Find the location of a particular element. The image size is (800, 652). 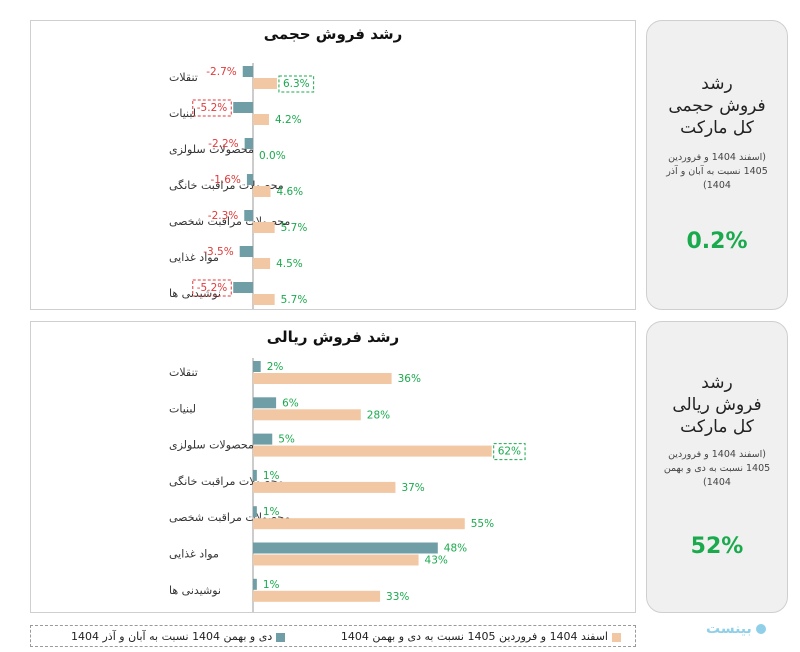

legend-item-prev: دی و بهمن 1404 نسبت به آبان و آذر 1404 is located at coordinates (178, 636).